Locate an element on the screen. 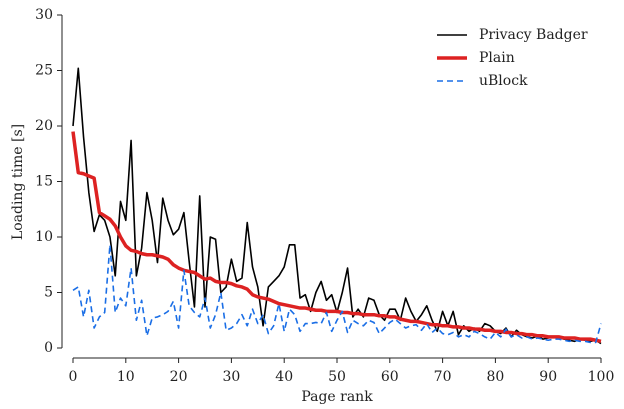  y-axis-label: Loading time [s] is located at coordinates (18, 182).